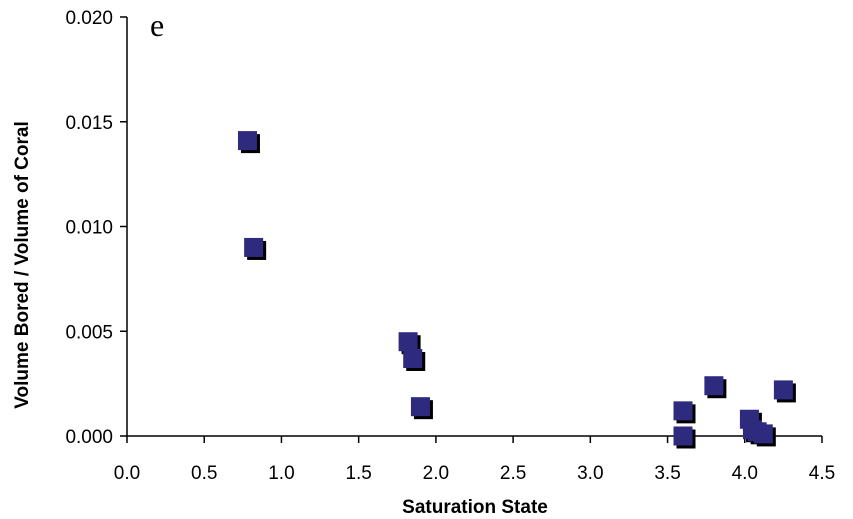 The height and width of the screenshot is (519, 853). What do you see at coordinates (475, 507) in the screenshot?
I see `x-axis-title: Saturation State` at bounding box center [475, 507].